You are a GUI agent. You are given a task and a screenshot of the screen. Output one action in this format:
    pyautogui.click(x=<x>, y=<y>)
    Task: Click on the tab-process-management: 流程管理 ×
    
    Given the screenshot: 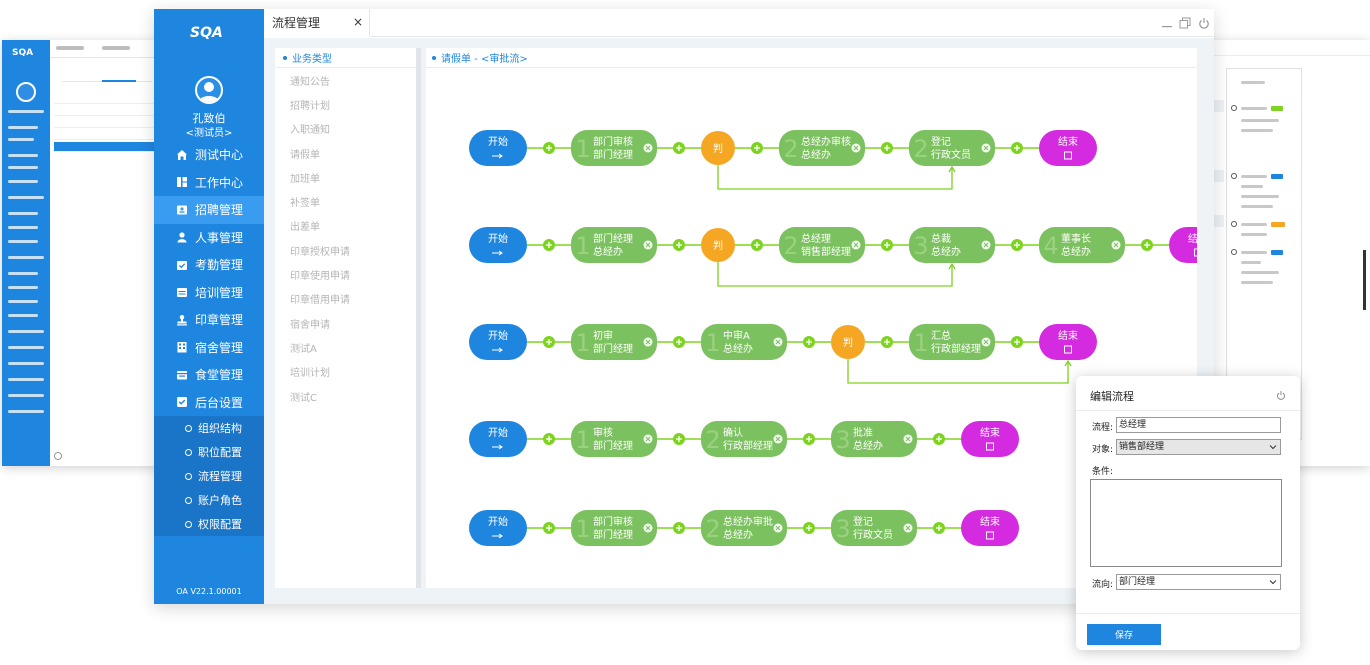 What is the action you would take?
    pyautogui.click(x=317, y=23)
    